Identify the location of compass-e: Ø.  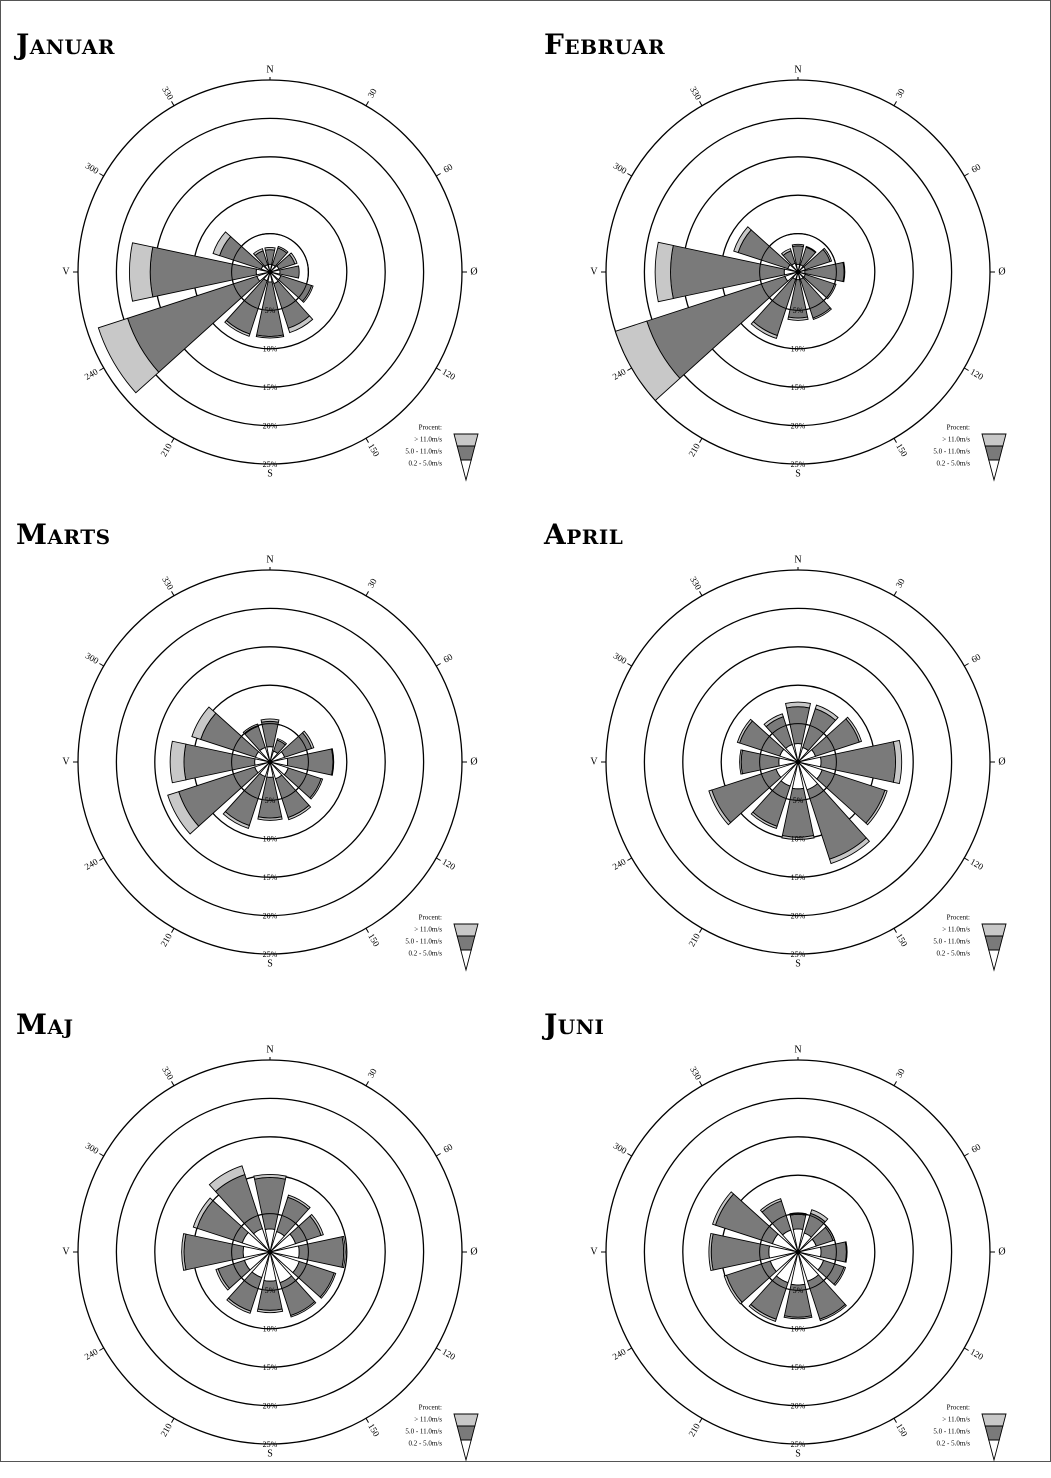
(473, 271).